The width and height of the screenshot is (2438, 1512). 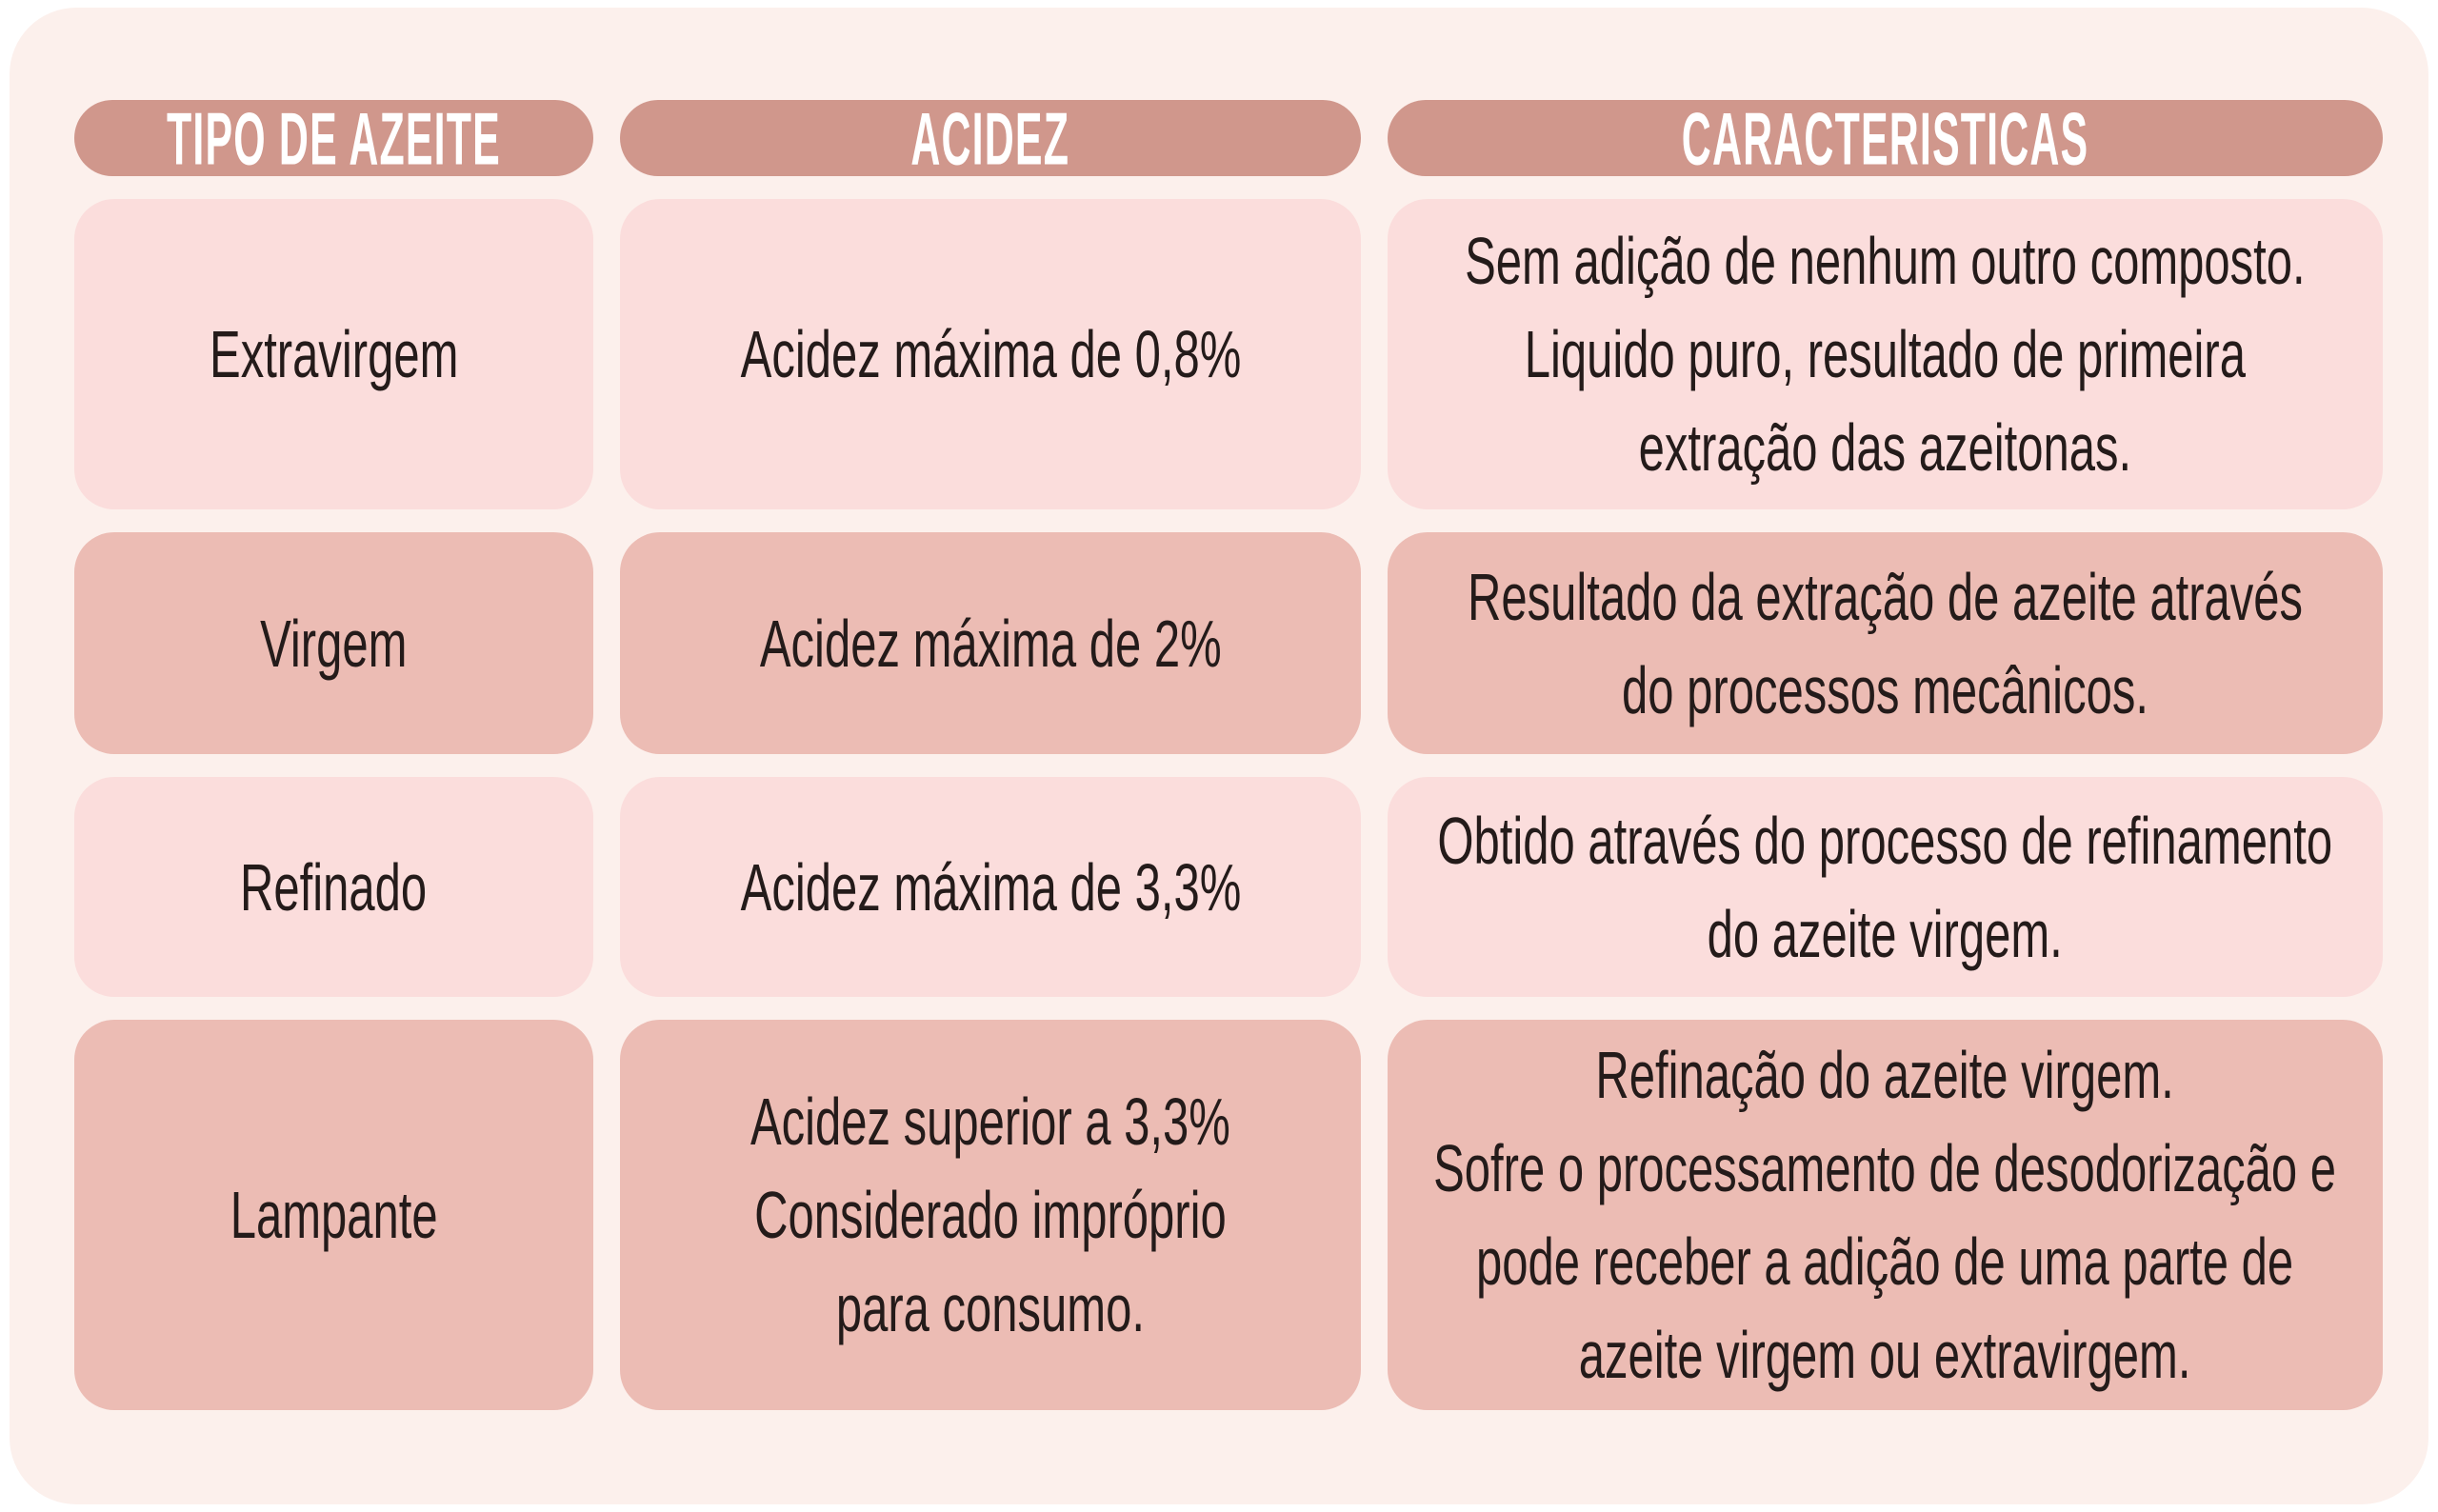 I want to click on header-label: ACIDEZ, so click(x=990, y=138).